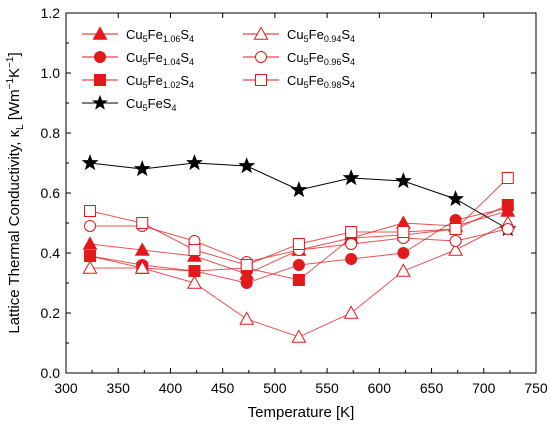 The height and width of the screenshot is (425, 550). I want to click on y-axis-label-unit-pre: [Wm, so click(14, 106).